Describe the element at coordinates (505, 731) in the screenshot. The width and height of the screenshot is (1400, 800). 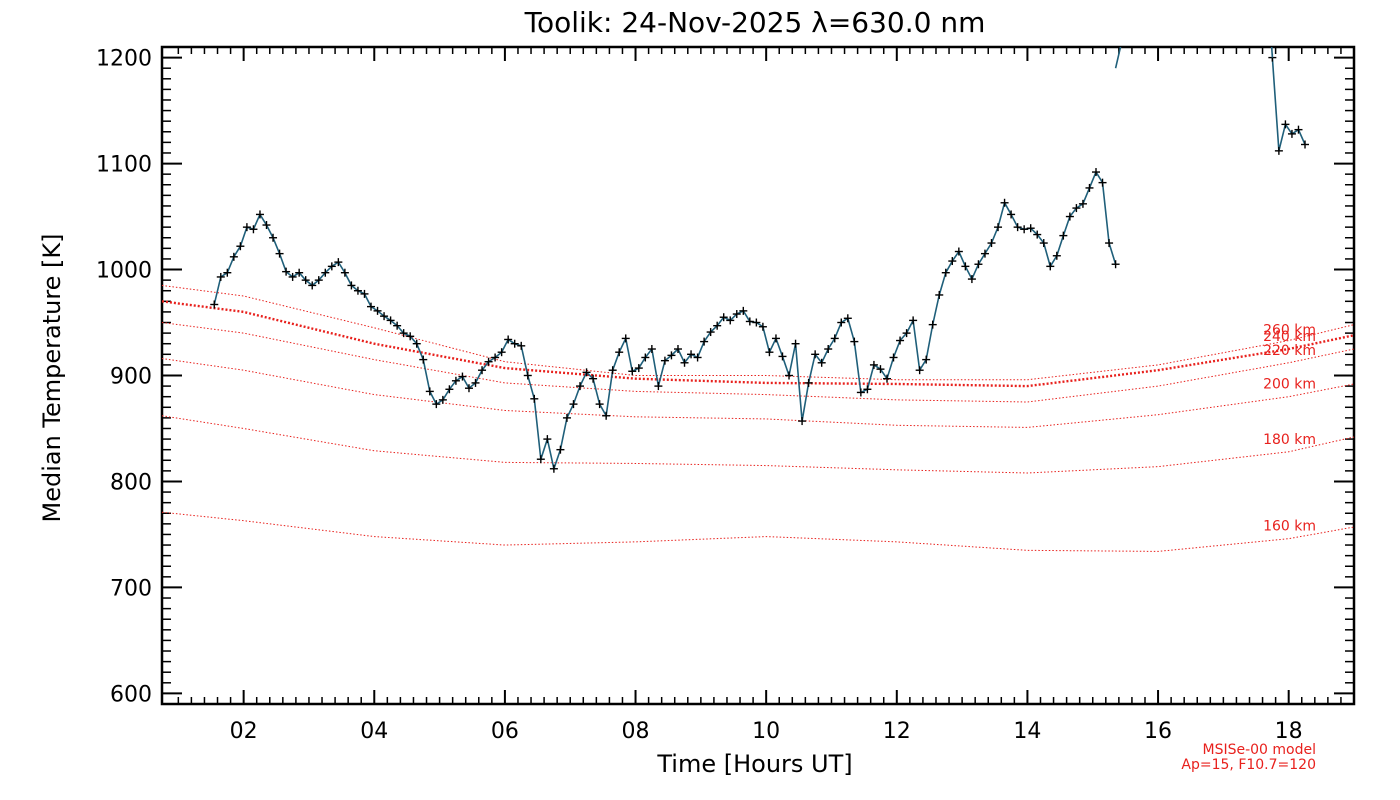
I see `x-tick-label: 06` at that location.